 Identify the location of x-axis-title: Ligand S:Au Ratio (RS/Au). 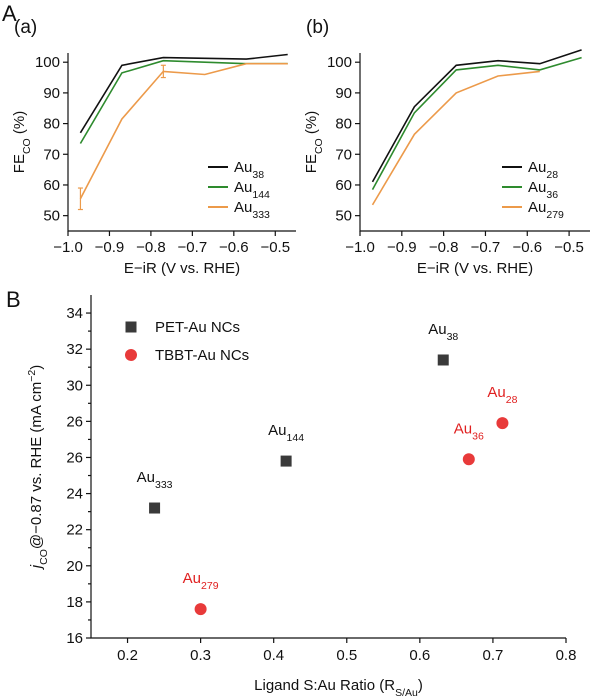
(338, 687).